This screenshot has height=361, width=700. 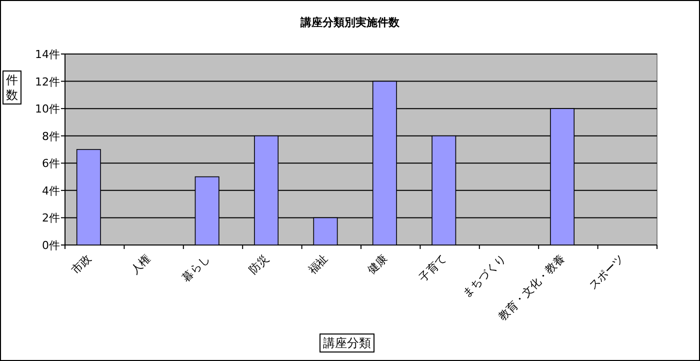 What do you see at coordinates (432, 268) in the screenshot?
I see `x-tick-label: 子育て` at bounding box center [432, 268].